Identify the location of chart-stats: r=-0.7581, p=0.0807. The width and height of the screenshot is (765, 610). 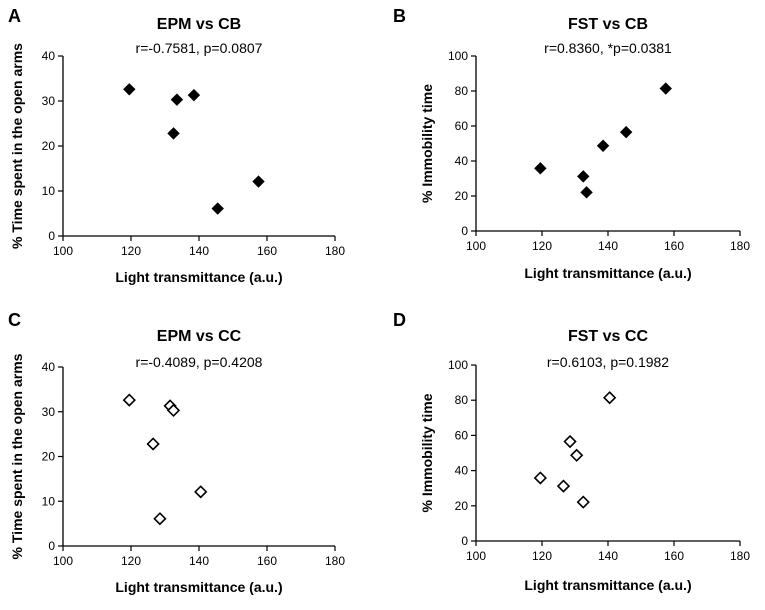
(199, 48).